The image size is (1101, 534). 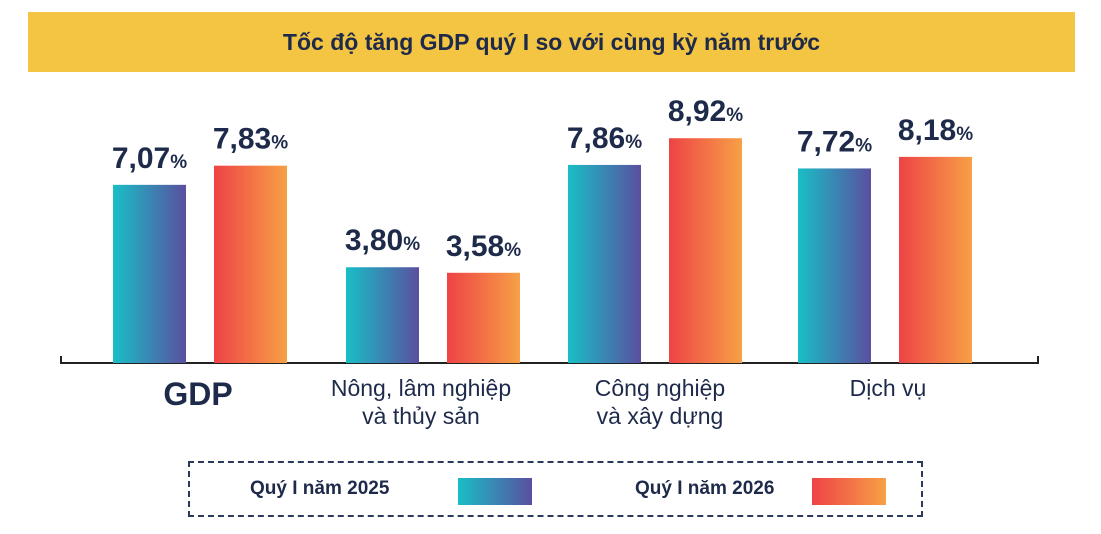 What do you see at coordinates (705, 488) in the screenshot?
I see `legend-label-2026: Quý I năm 2026` at bounding box center [705, 488].